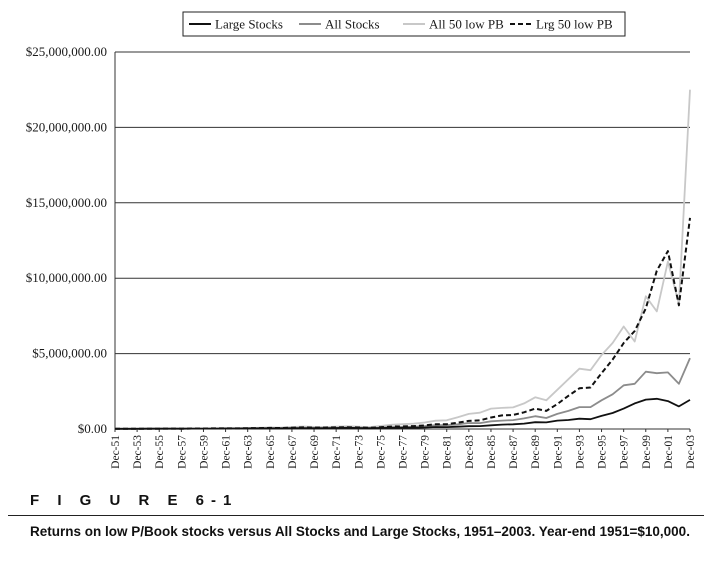  Describe the element at coordinates (182, 452) in the screenshot. I see `x-tick-label: Dec-57` at that location.